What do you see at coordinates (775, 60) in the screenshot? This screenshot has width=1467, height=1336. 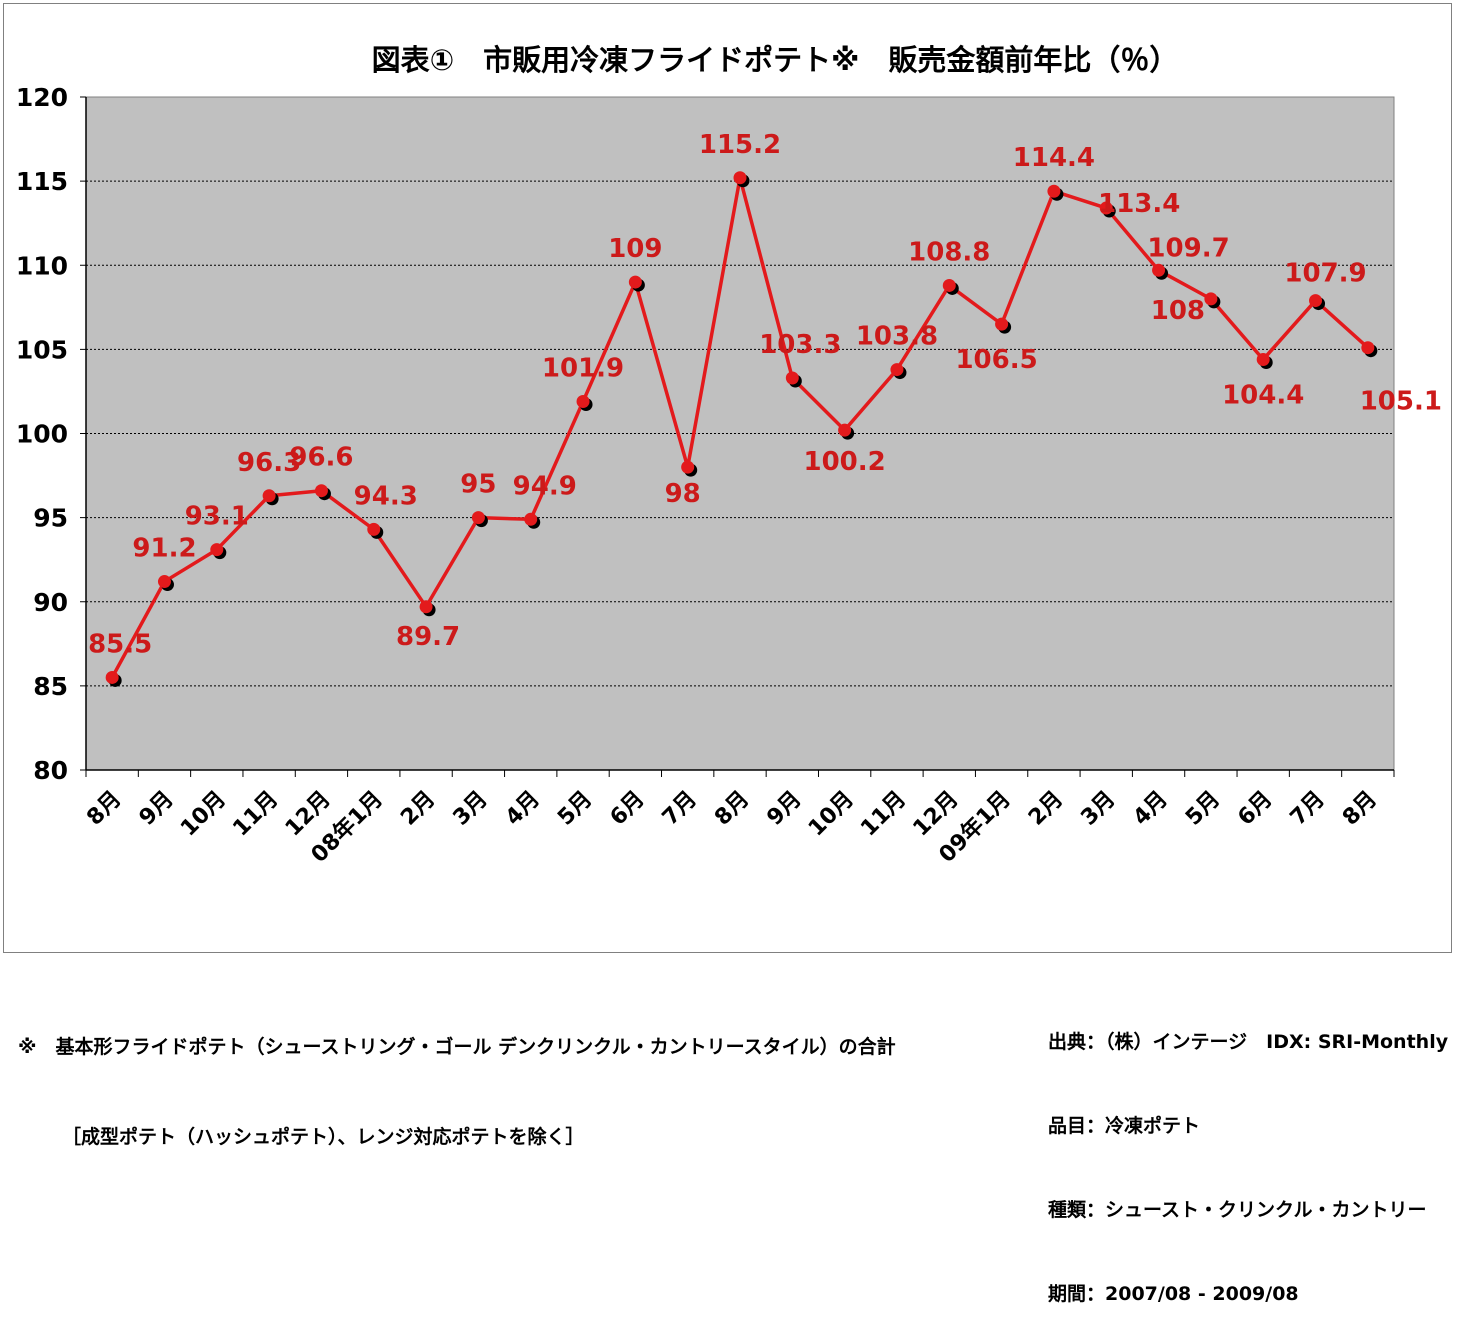 I see `chart-title: 図表① 市販用冷凍フライドポテト※ 販売金額前年比（％）` at bounding box center [775, 60].